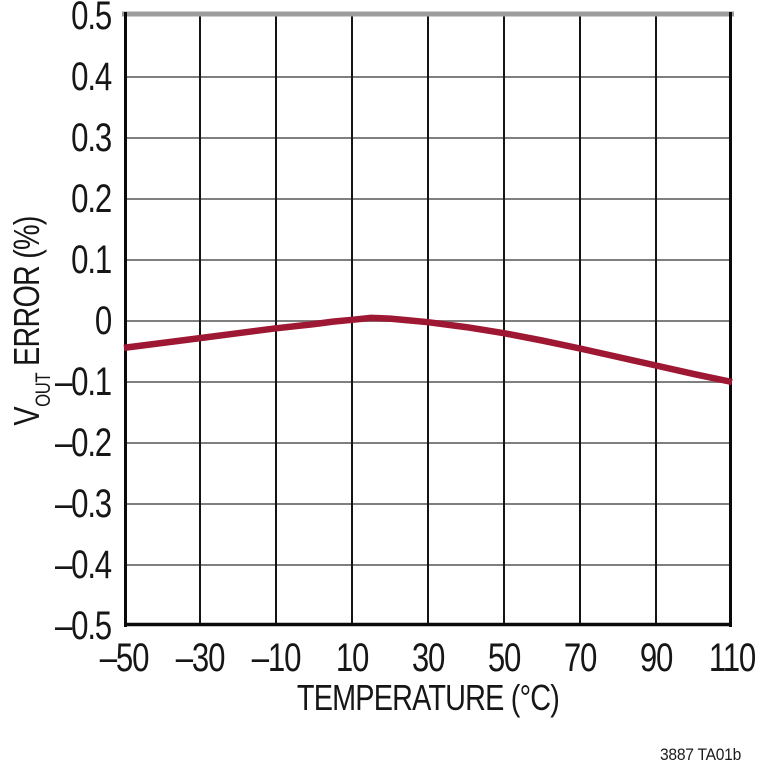 Image resolution: width=760 pixels, height=774 pixels. I want to click on attribution-code: 3887 TA01b, so click(700, 754).